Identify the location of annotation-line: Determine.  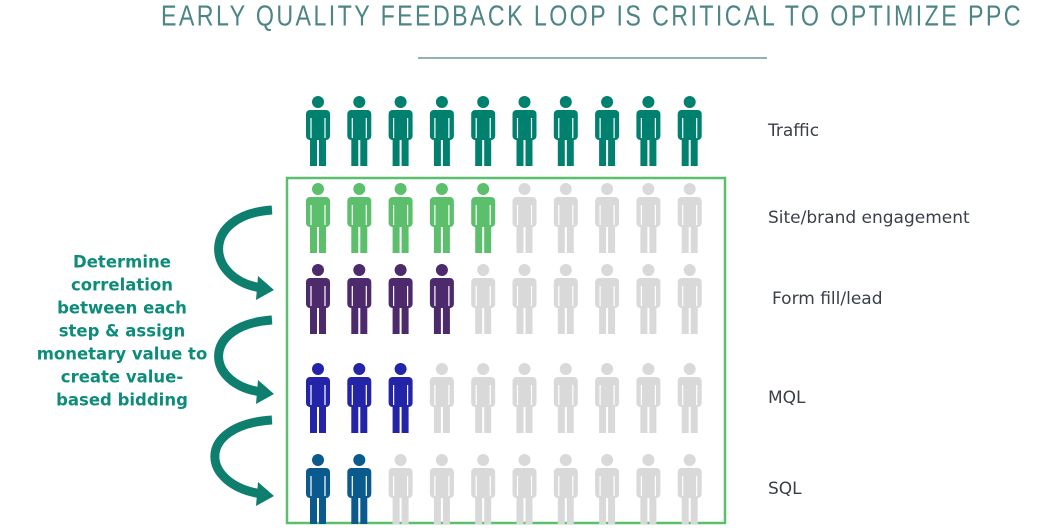
(122, 262).